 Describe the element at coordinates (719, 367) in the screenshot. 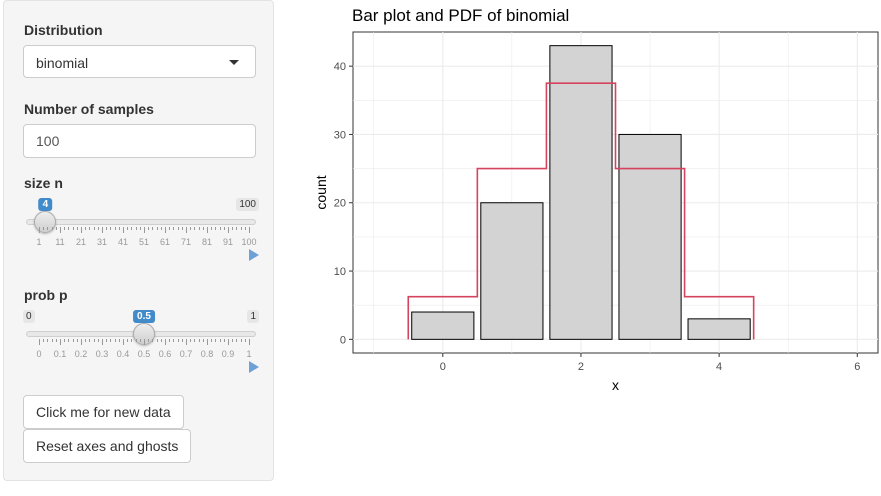

I see `x-tick-label: 4` at that location.